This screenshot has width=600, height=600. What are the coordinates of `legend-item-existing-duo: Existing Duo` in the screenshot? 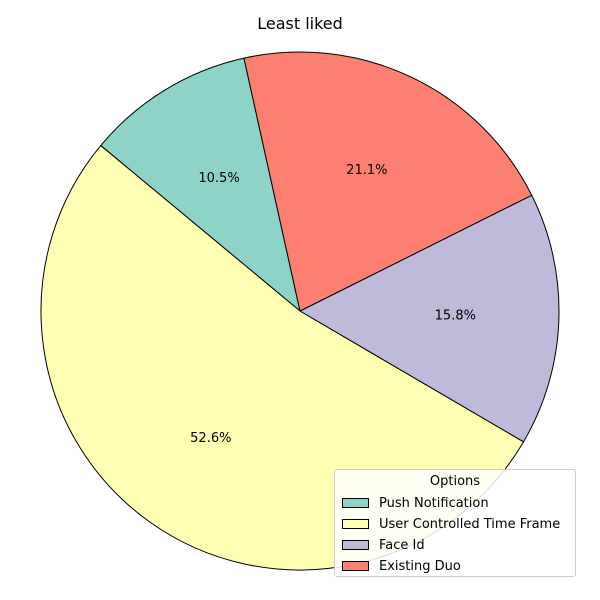 It's located at (401, 566).